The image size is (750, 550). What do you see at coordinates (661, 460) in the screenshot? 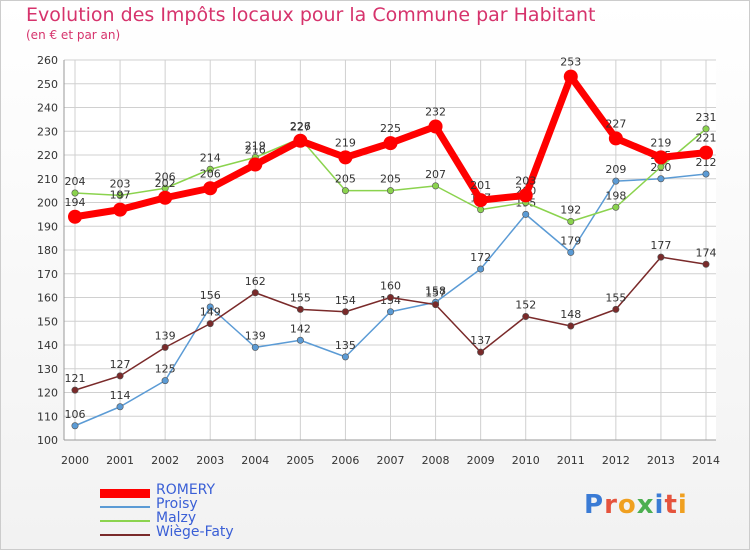
I see `x-tick-label: 2013` at bounding box center [661, 460].